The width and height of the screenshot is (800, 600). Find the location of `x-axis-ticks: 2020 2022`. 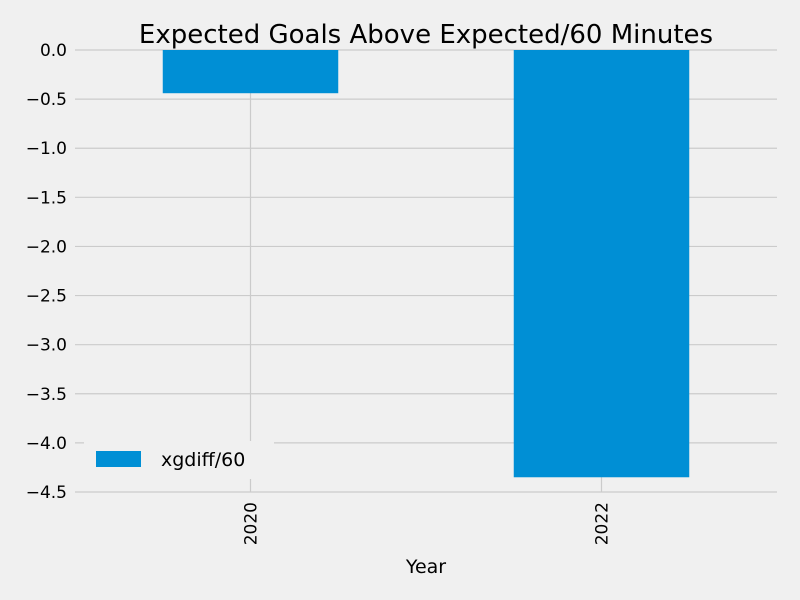

x-axis-ticks: 2020 2022 is located at coordinates (427, 523).